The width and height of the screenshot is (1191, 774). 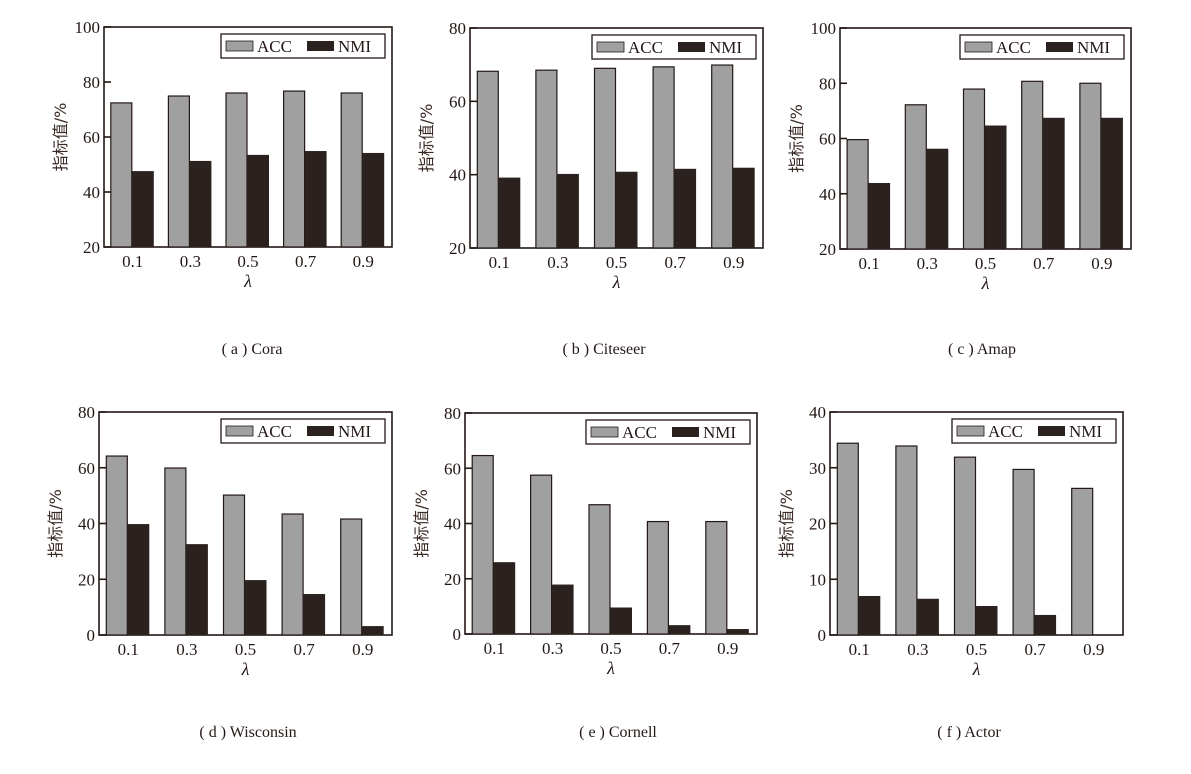 What do you see at coordinates (817, 468) in the screenshot?
I see `y-tick-label: 30` at bounding box center [817, 468].